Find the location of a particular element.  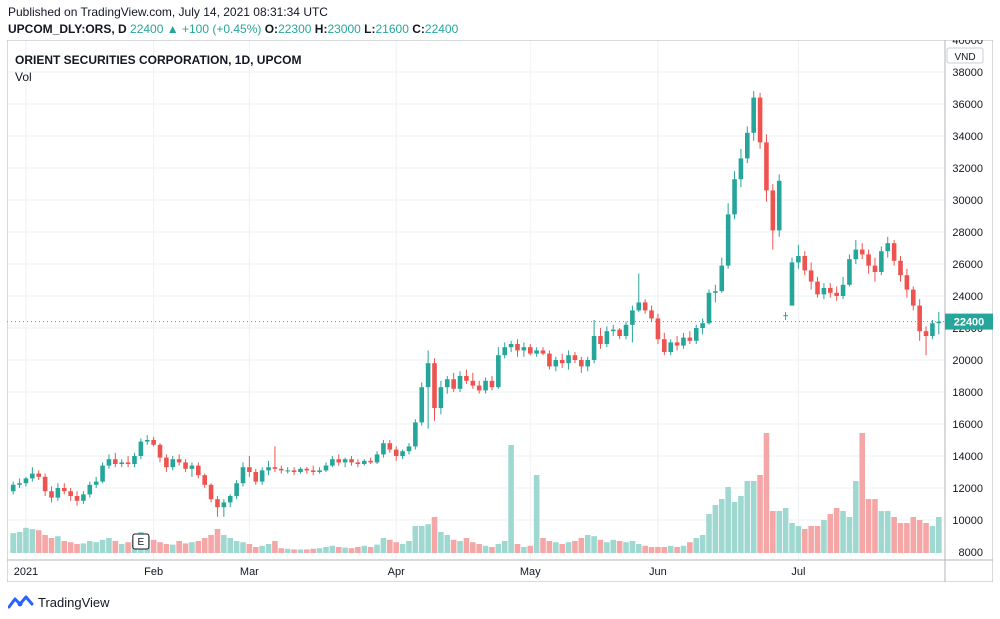

earnings-marker-box is located at coordinates (141, 541).